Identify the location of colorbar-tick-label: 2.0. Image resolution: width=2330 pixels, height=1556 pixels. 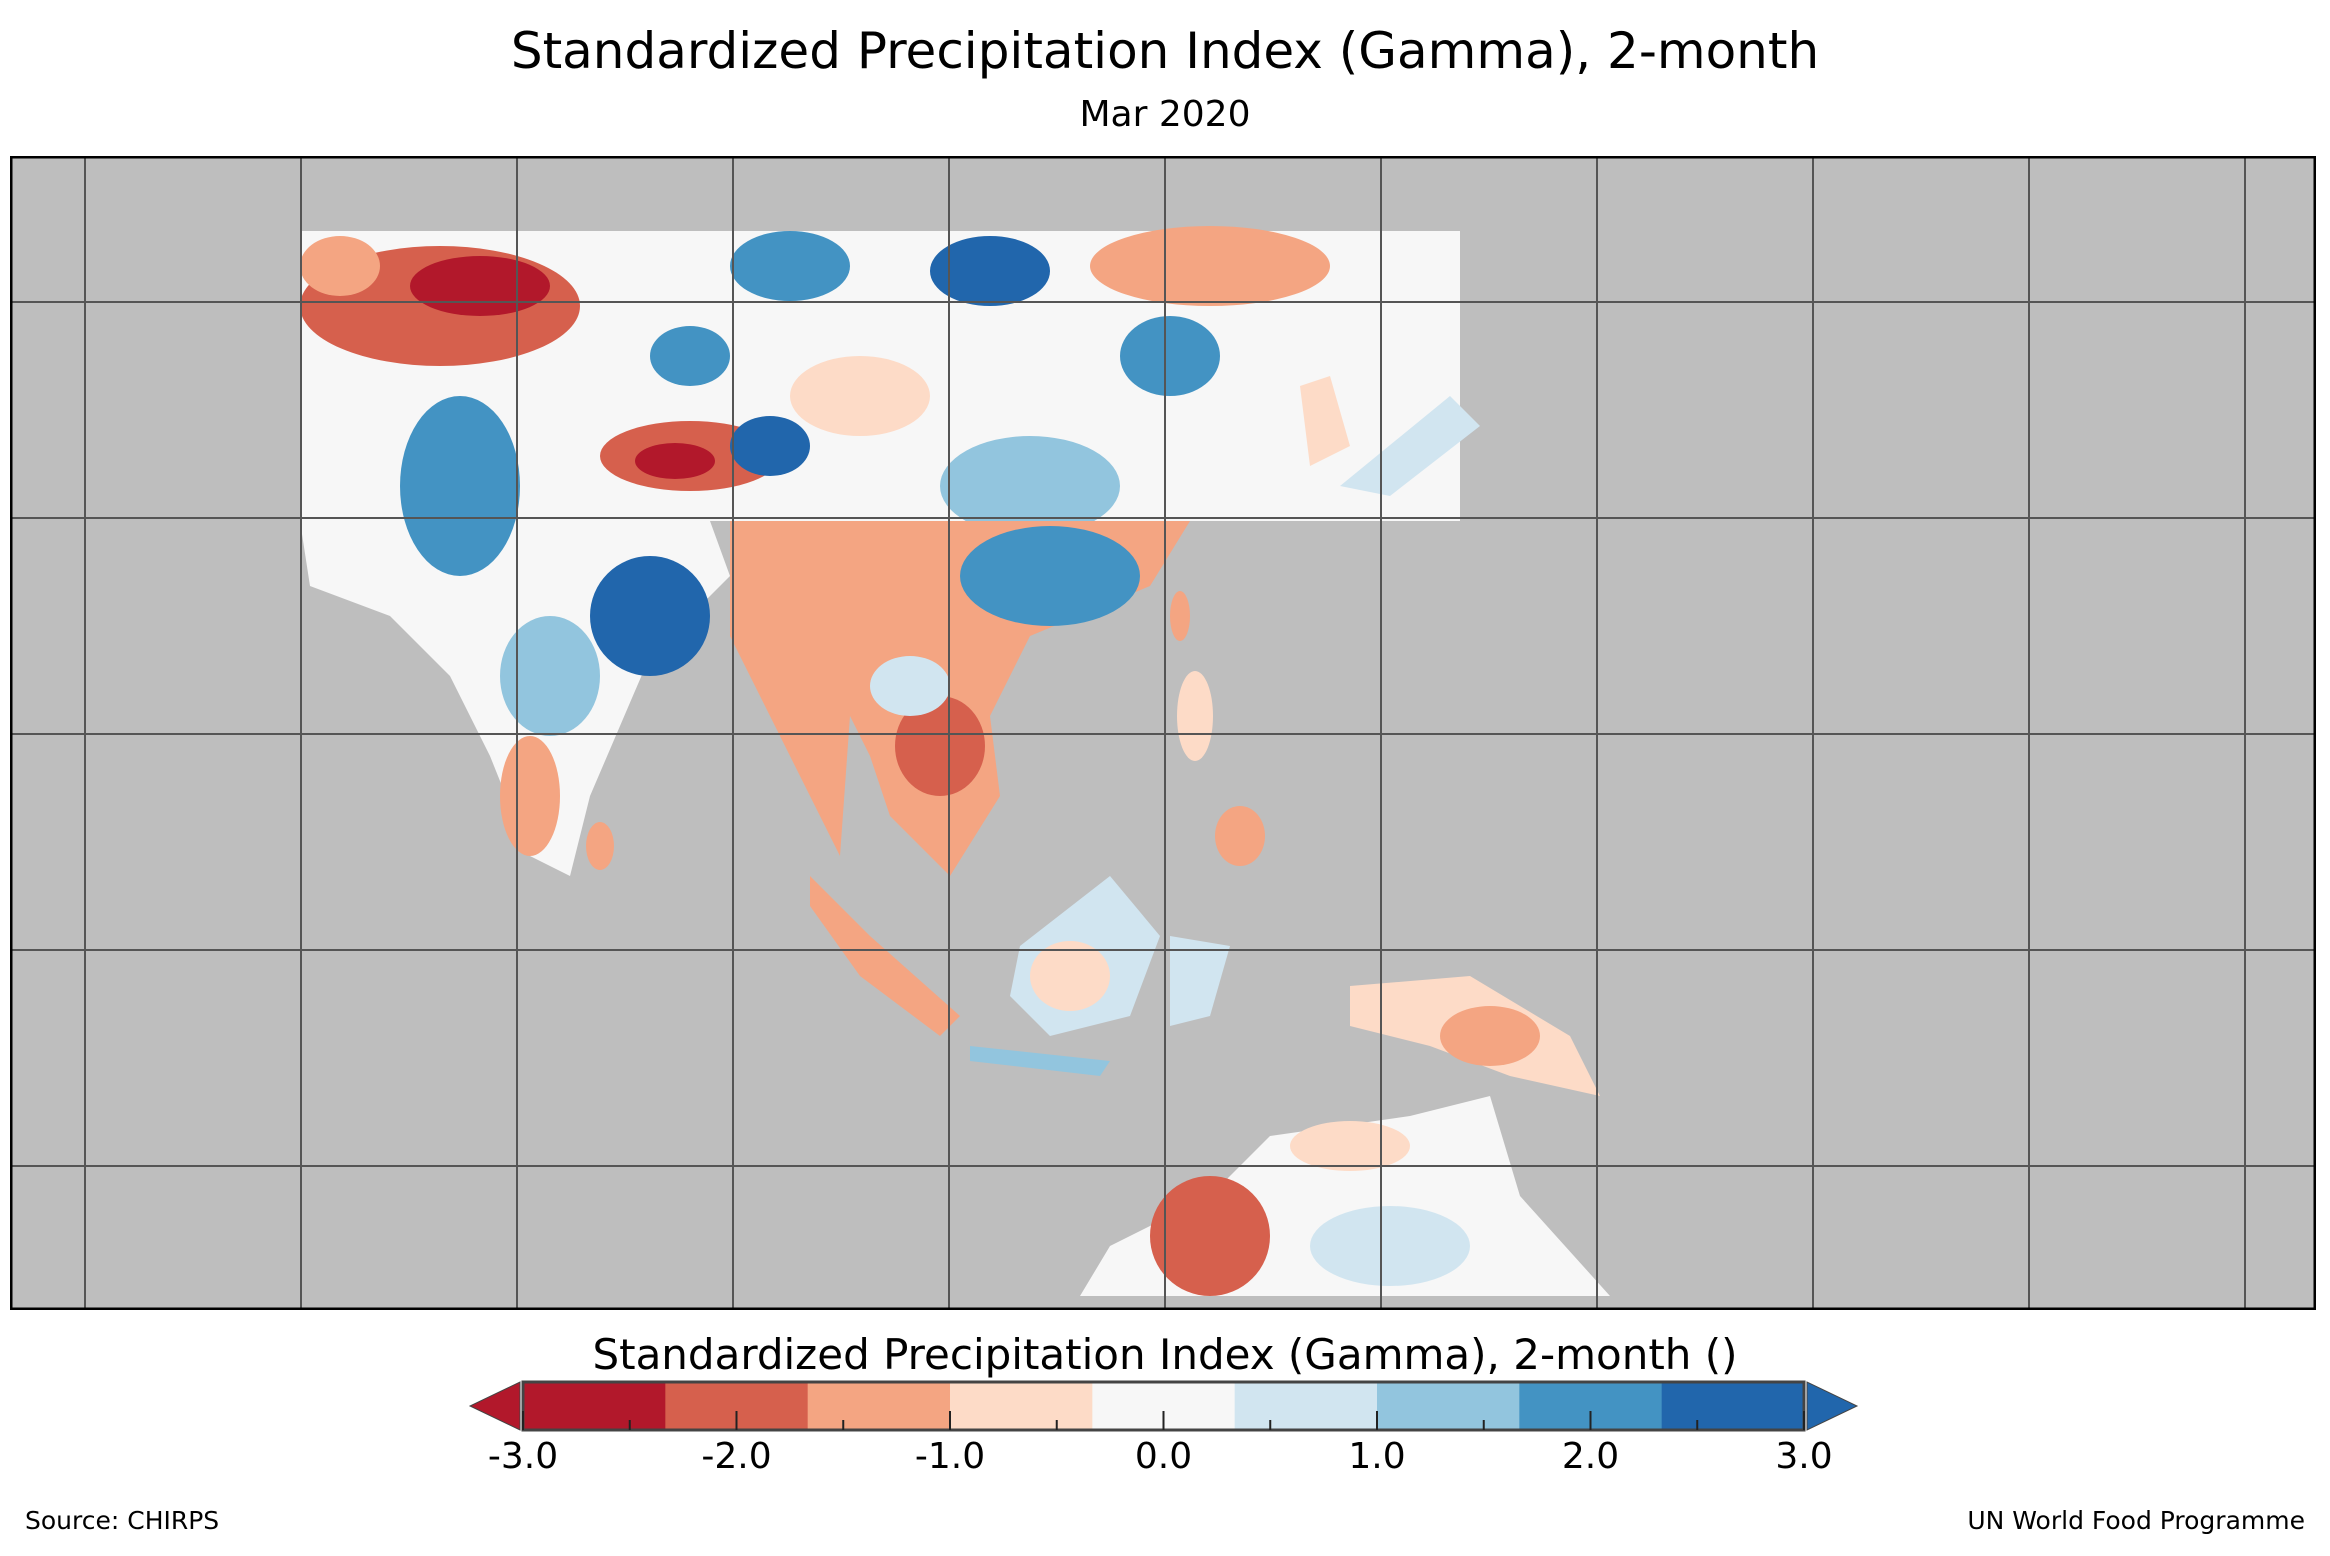
(1590, 1456).